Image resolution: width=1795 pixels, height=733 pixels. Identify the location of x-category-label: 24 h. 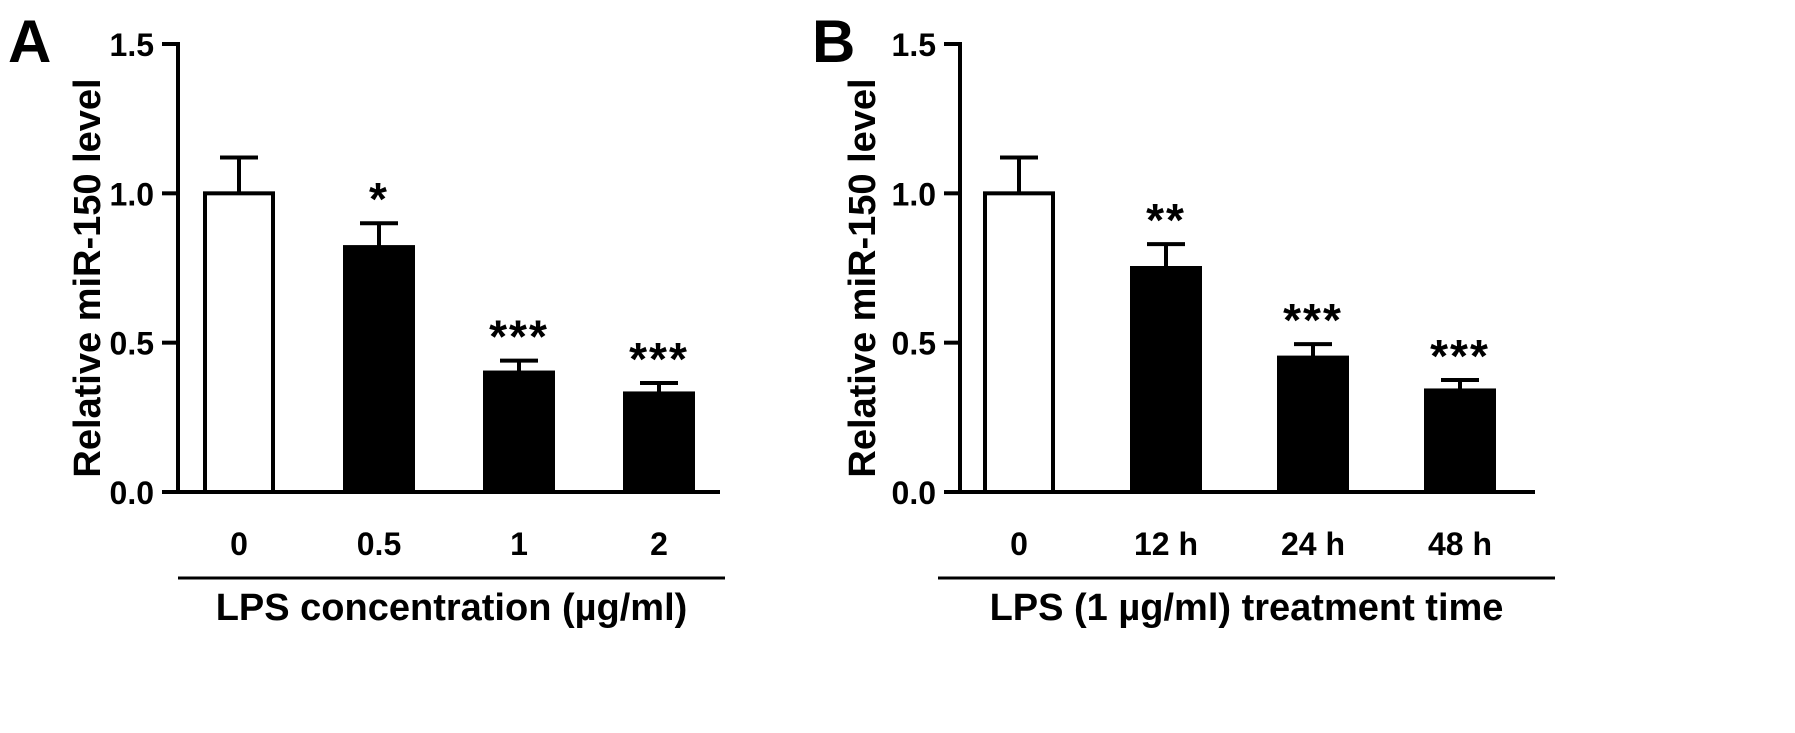
(1313, 544).